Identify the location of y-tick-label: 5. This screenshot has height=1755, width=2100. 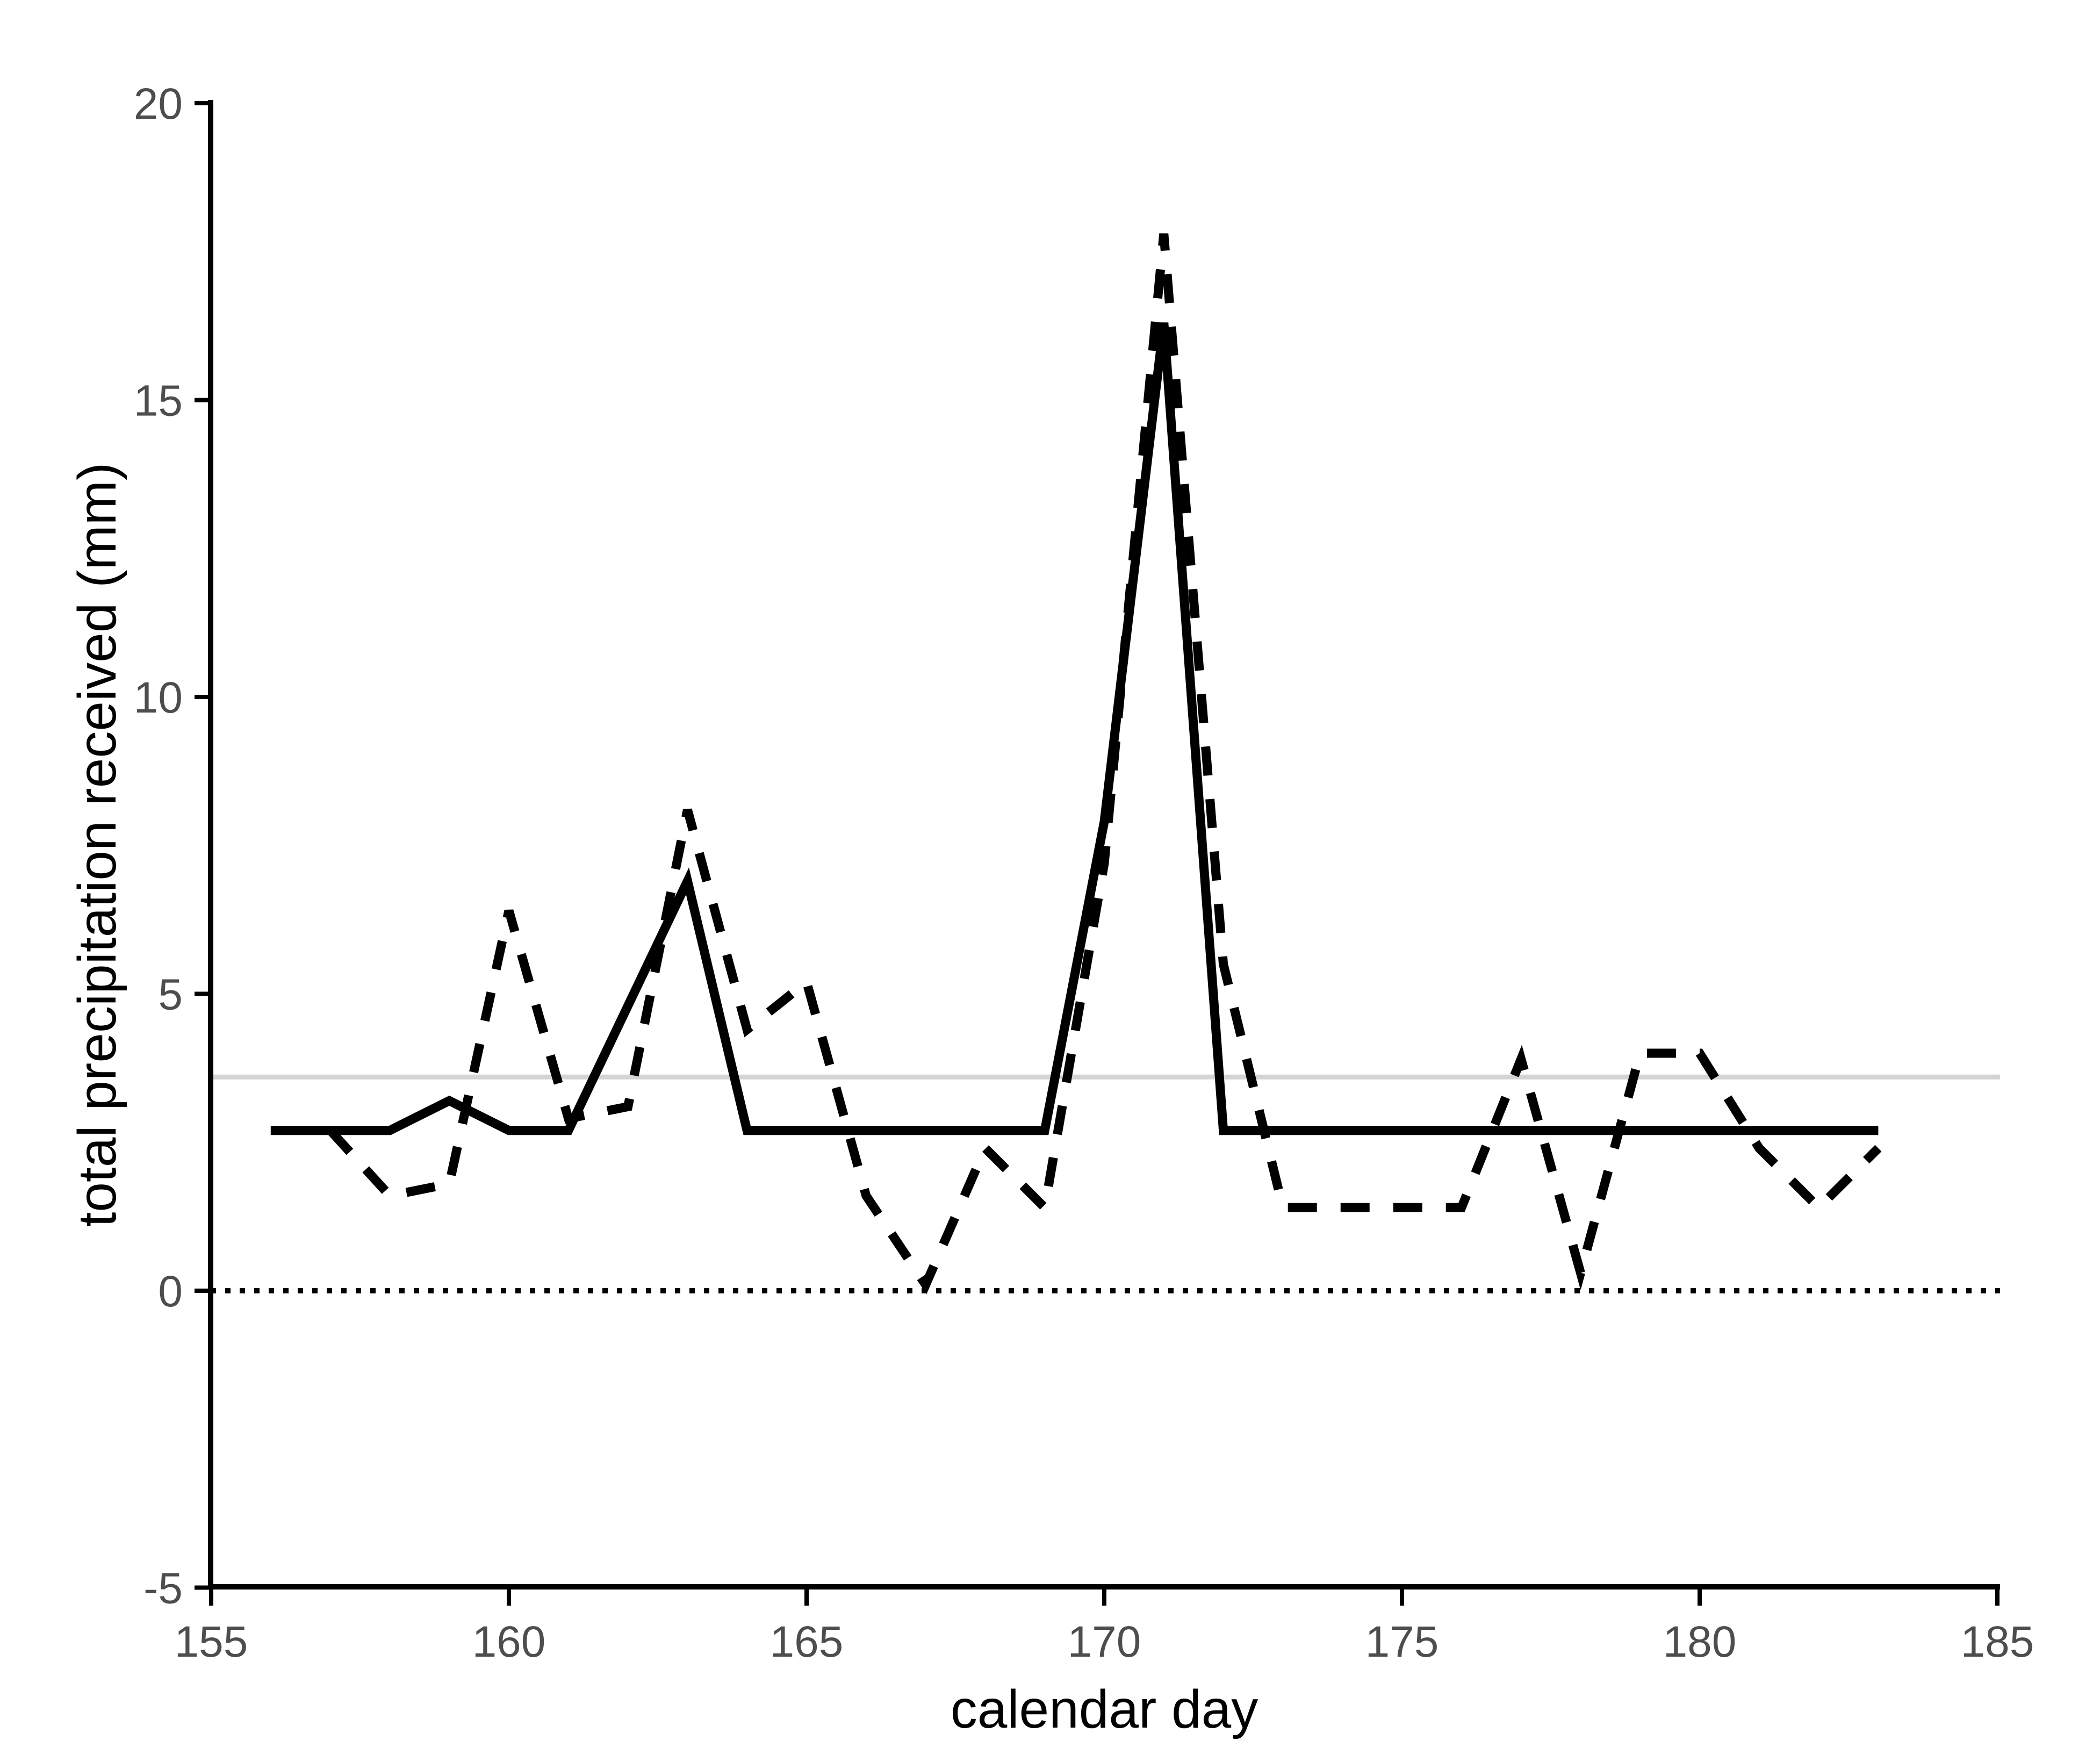
(170, 994).